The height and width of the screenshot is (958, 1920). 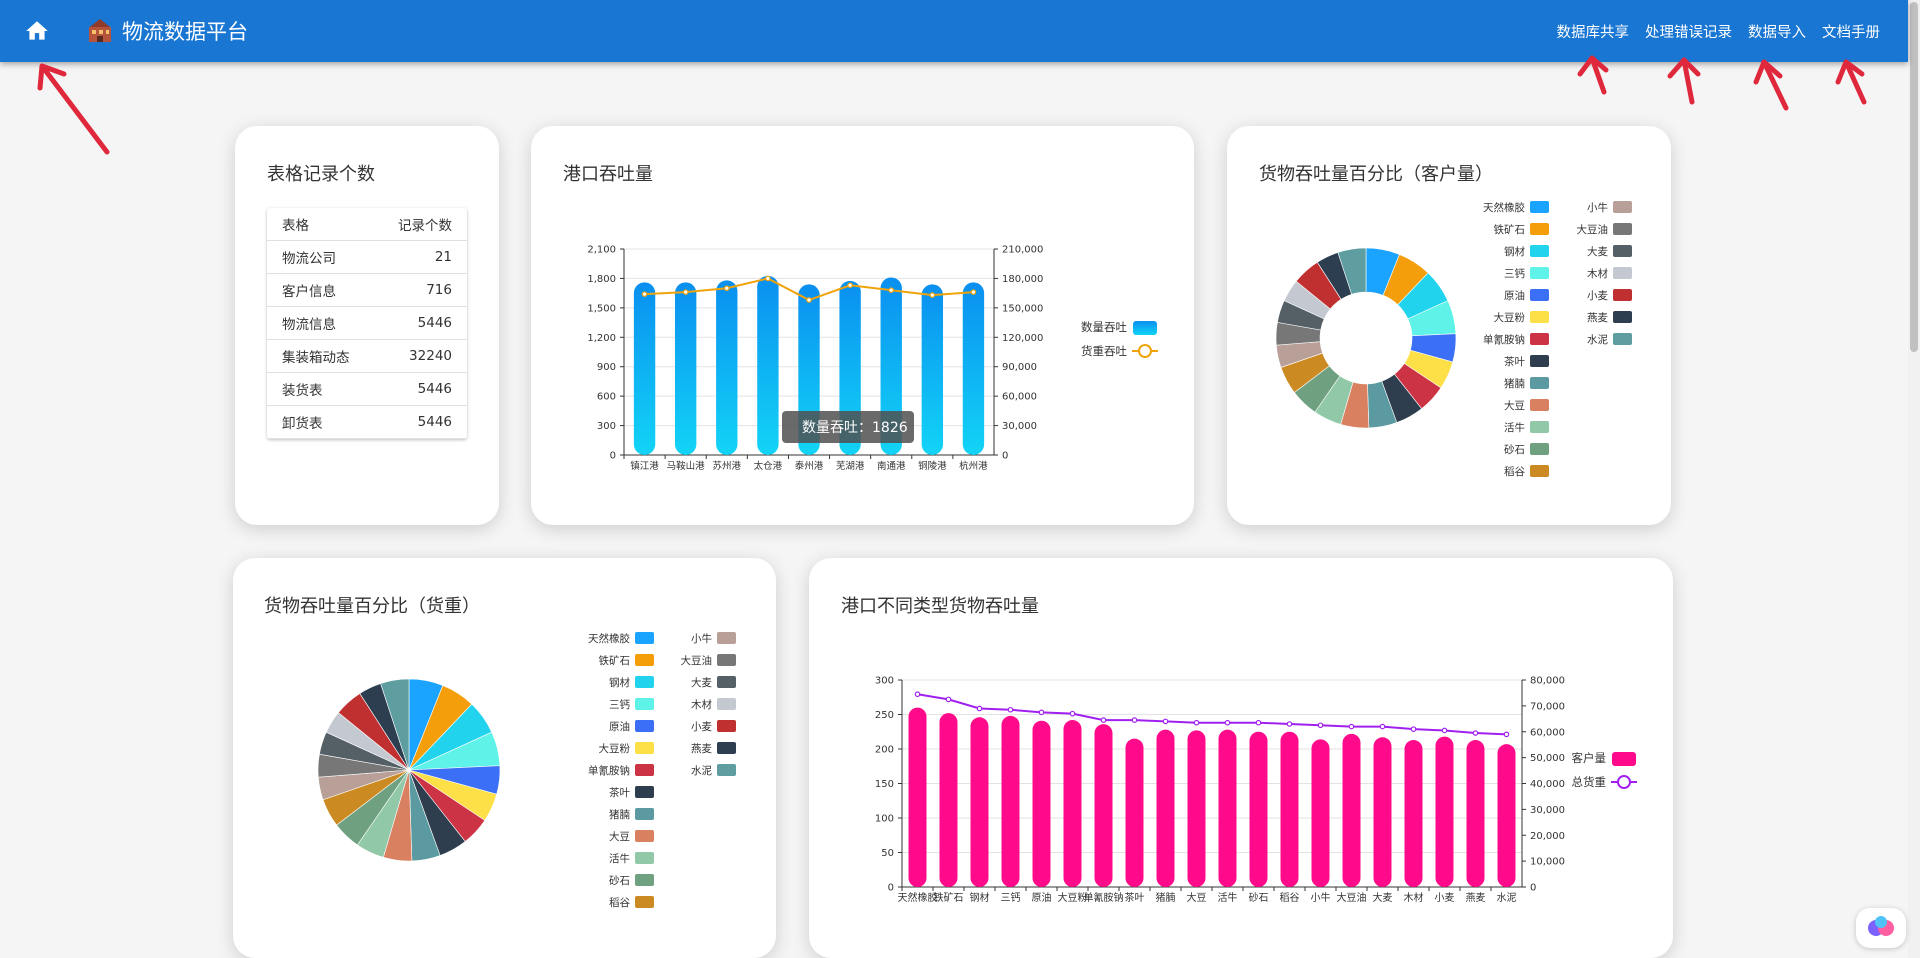 I want to click on app-title: 物流数据平台, so click(x=185, y=32).